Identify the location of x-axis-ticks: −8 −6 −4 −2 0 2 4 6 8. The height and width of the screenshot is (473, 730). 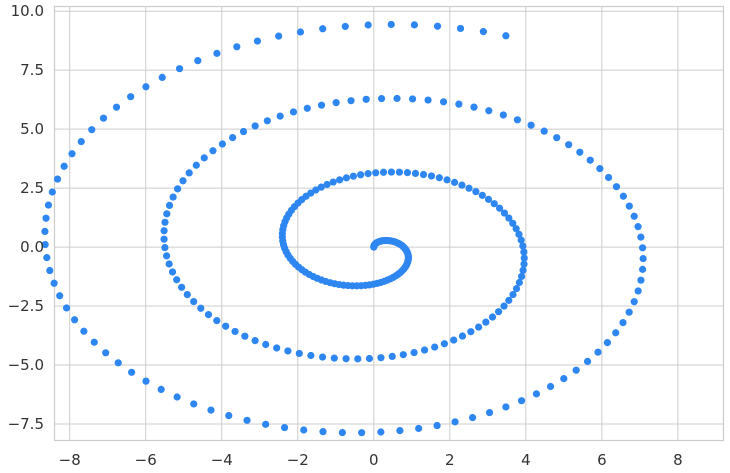
(371, 460).